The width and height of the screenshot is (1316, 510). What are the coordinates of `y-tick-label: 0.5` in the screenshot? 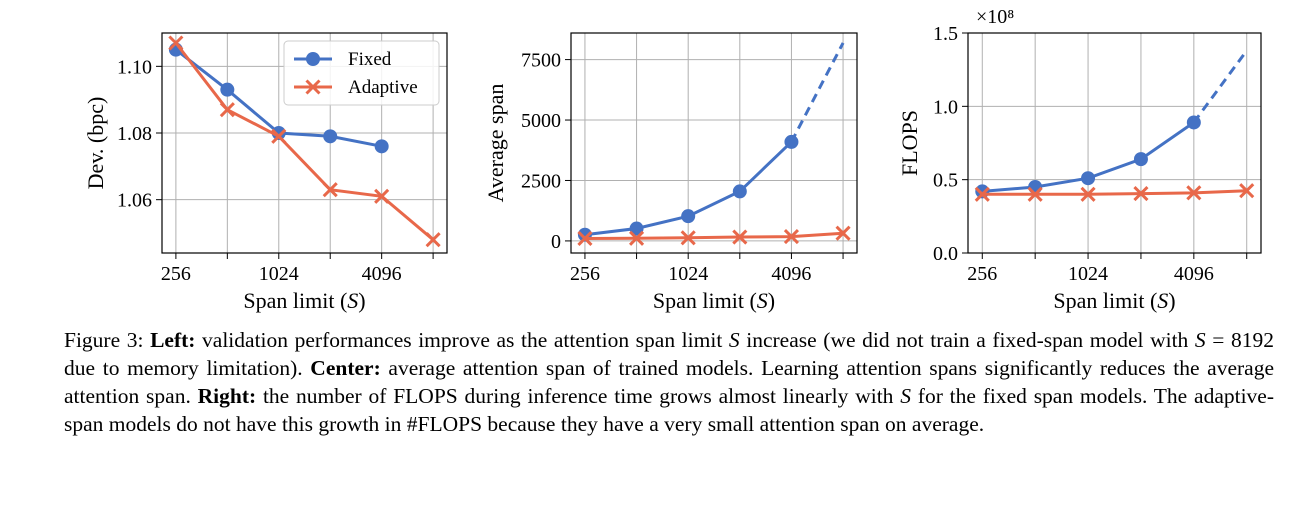 It's located at (945, 181).